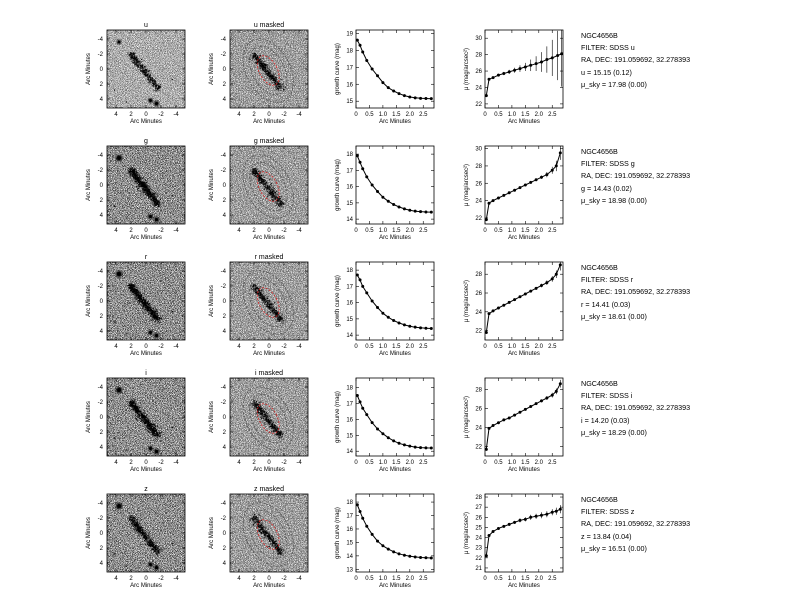  I want to click on y-tick-label: 26, so click(478, 72).